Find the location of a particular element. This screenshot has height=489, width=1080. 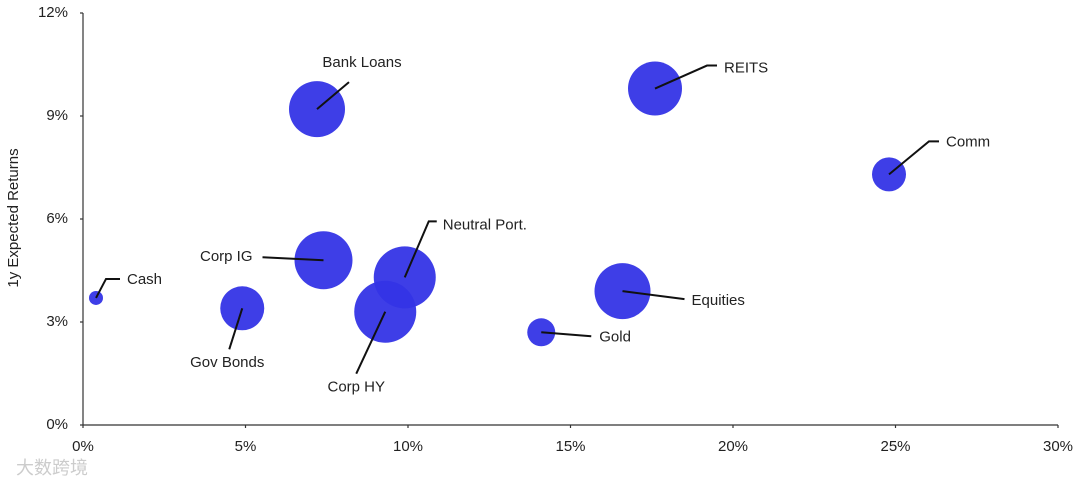

point-label: Bank Loans is located at coordinates (361, 62).